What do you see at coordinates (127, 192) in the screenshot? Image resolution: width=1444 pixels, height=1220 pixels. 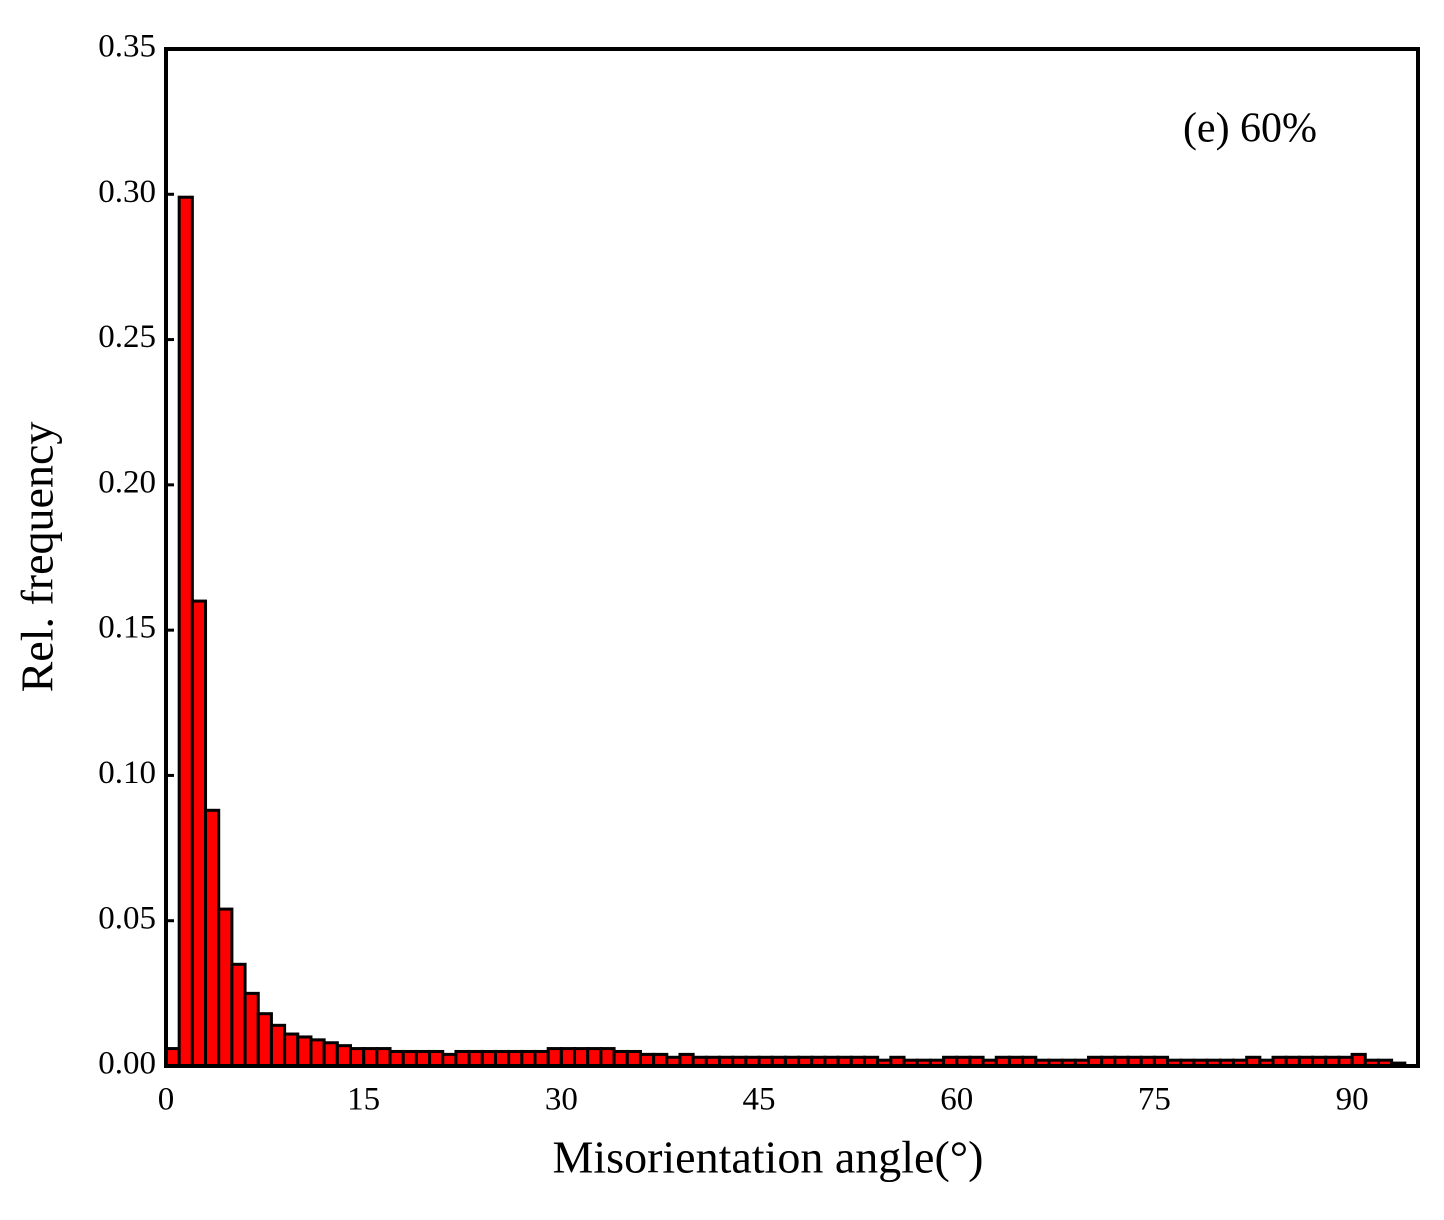 I see `y-tick-label: 0.30` at bounding box center [127, 192].